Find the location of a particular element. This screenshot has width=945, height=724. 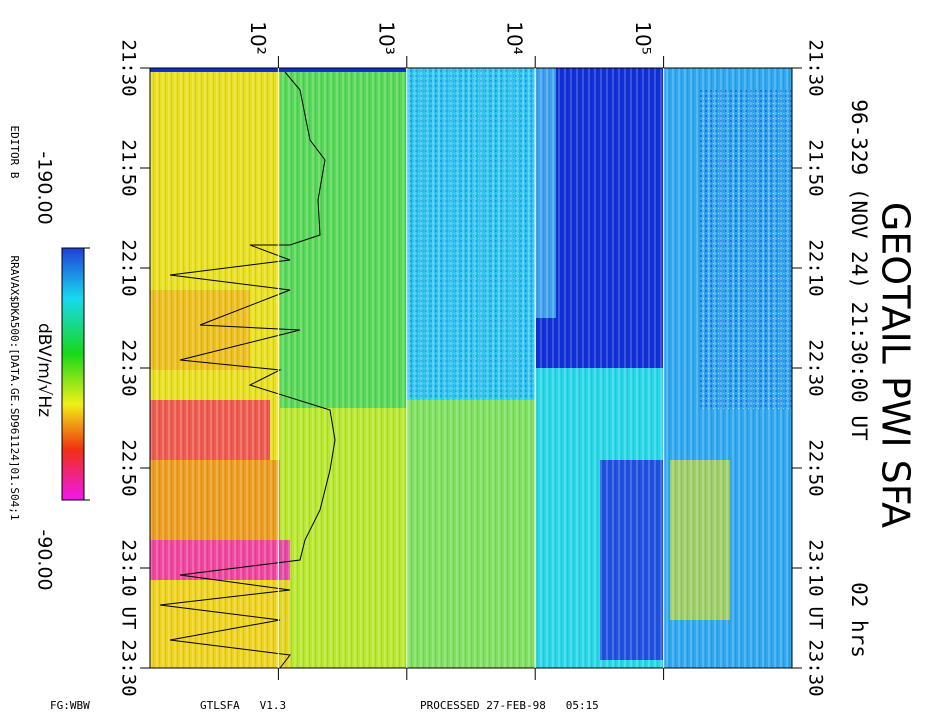

colorbar is located at coordinates (73, 374).